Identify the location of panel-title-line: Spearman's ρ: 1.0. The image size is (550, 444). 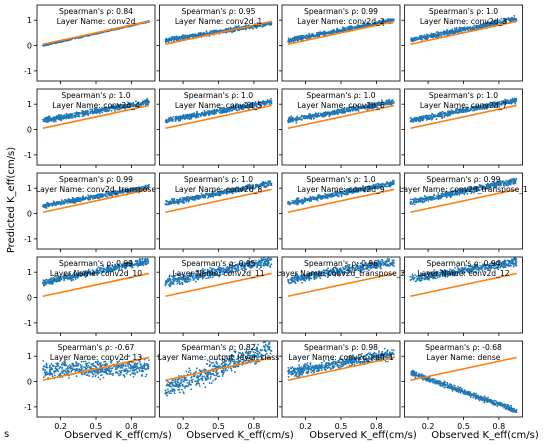
(218, 95).